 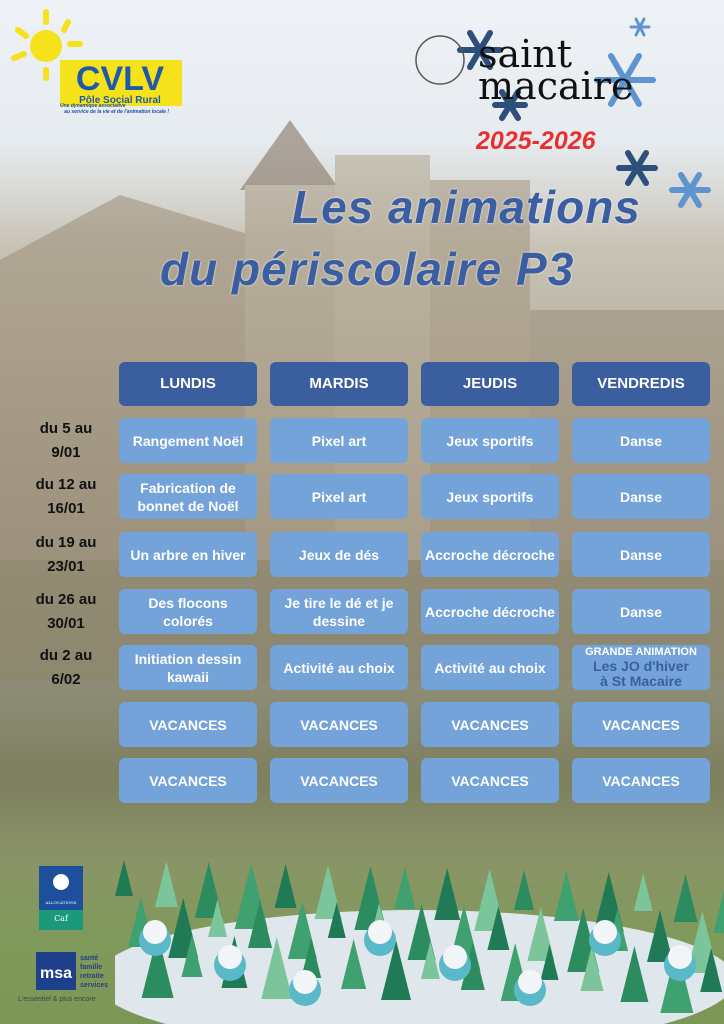 I want to click on special-event-line1: Les JO d'hiver, so click(x=641, y=666).